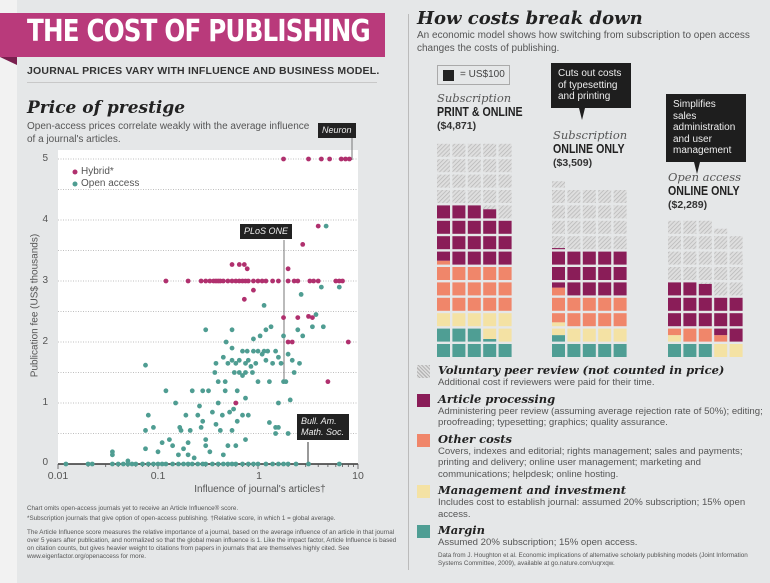  I want to click on y-axis-label: Publication fee (US$ thousands), so click(35, 305).